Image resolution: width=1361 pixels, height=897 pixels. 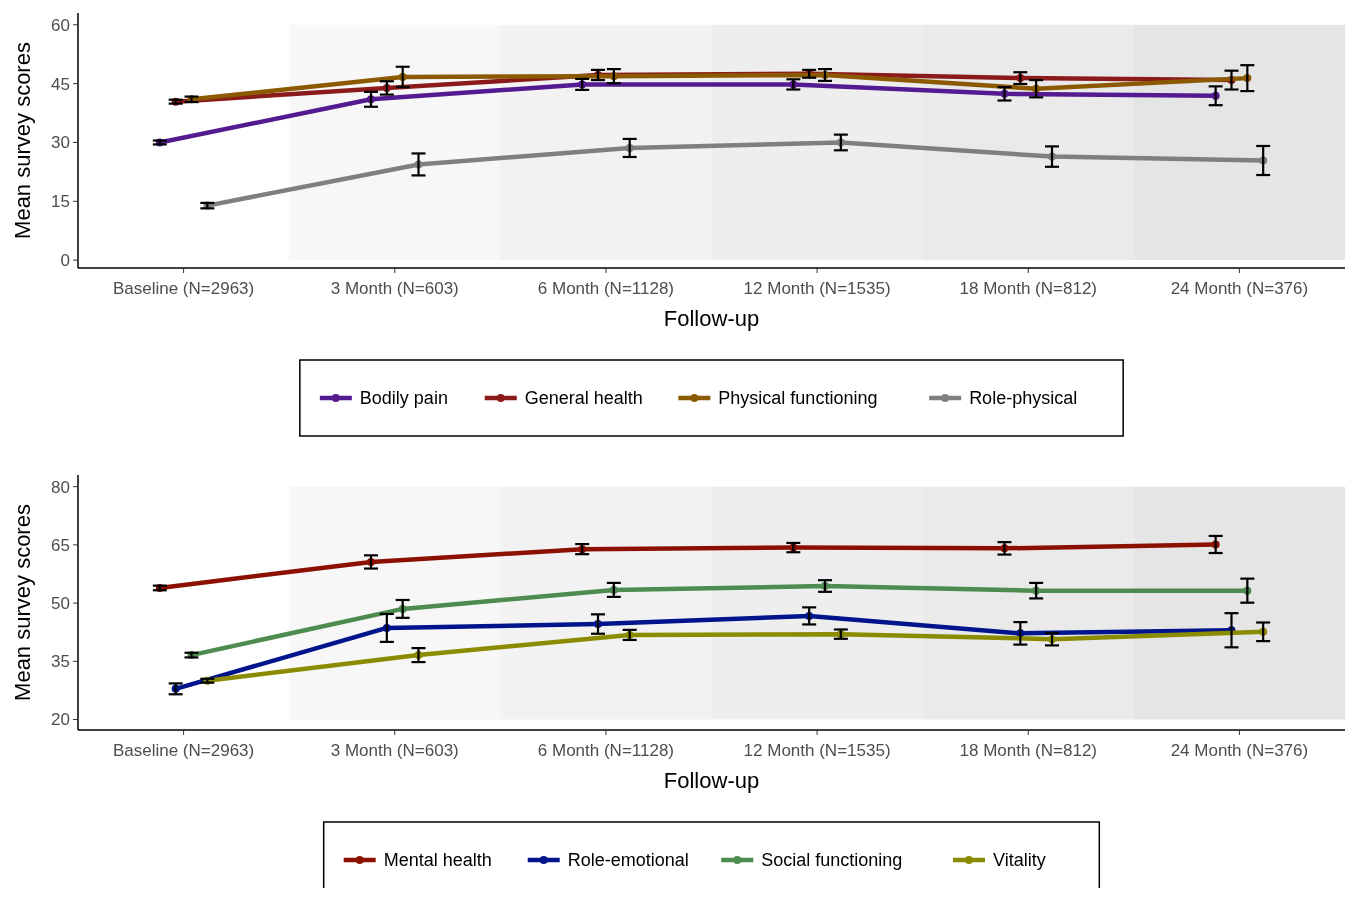 What do you see at coordinates (60, 487) in the screenshot?
I see `y-tick-label: 80` at bounding box center [60, 487].